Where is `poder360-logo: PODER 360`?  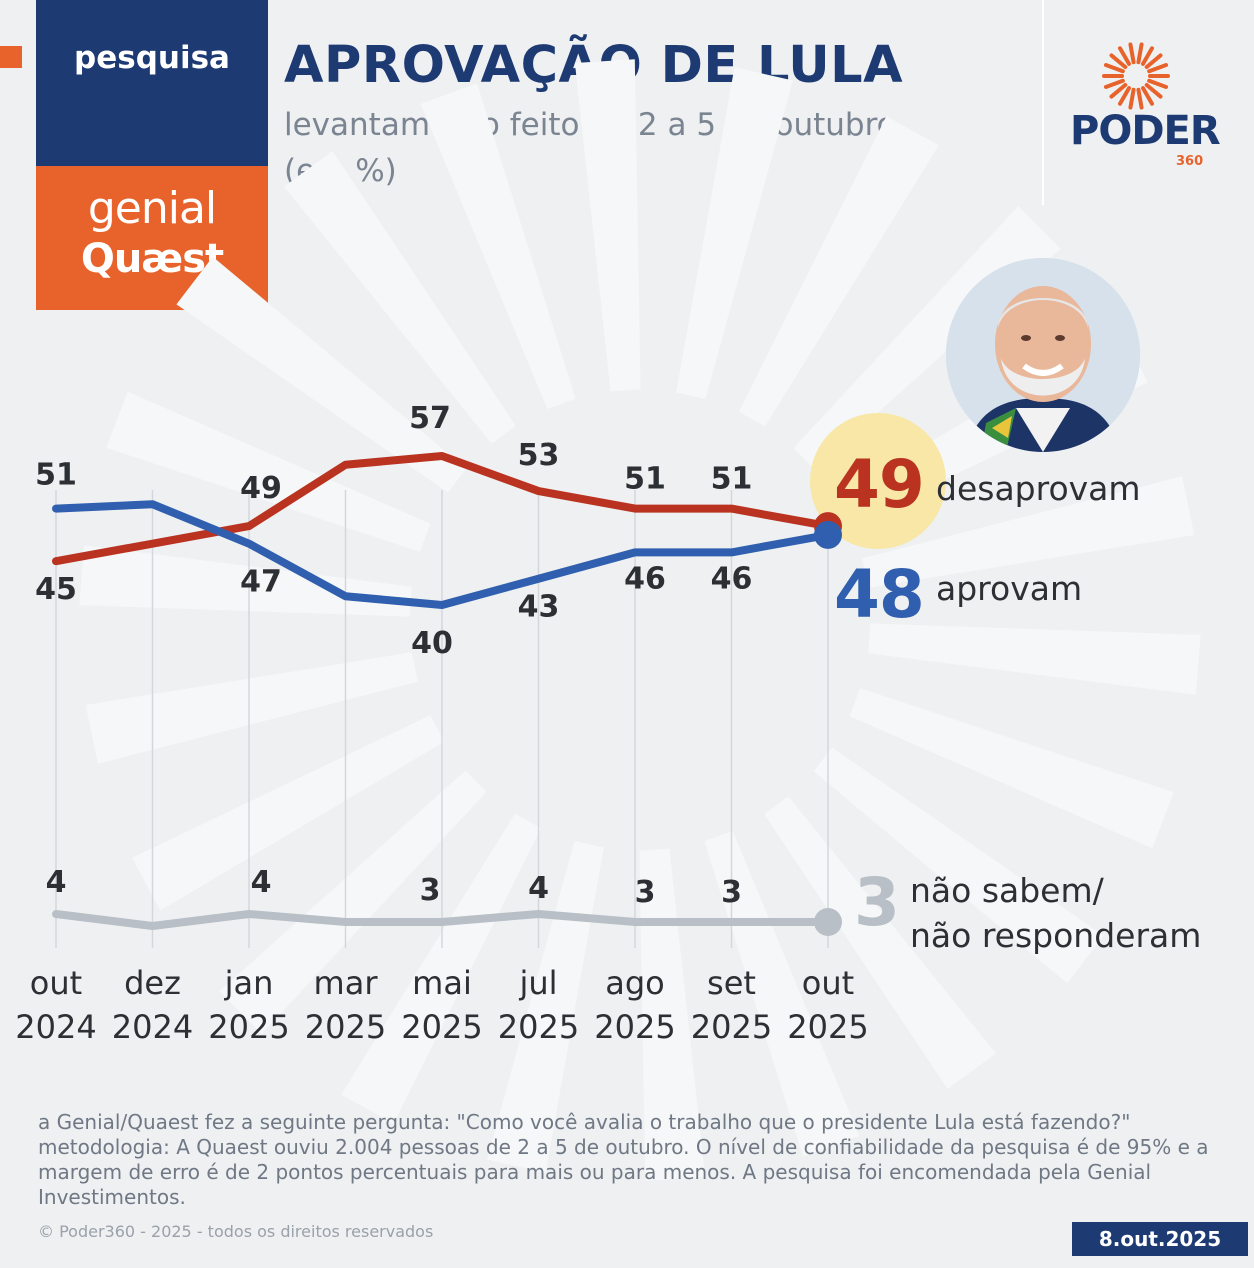
poder360-logo: PODER 360 is located at coordinates (1142, 107).